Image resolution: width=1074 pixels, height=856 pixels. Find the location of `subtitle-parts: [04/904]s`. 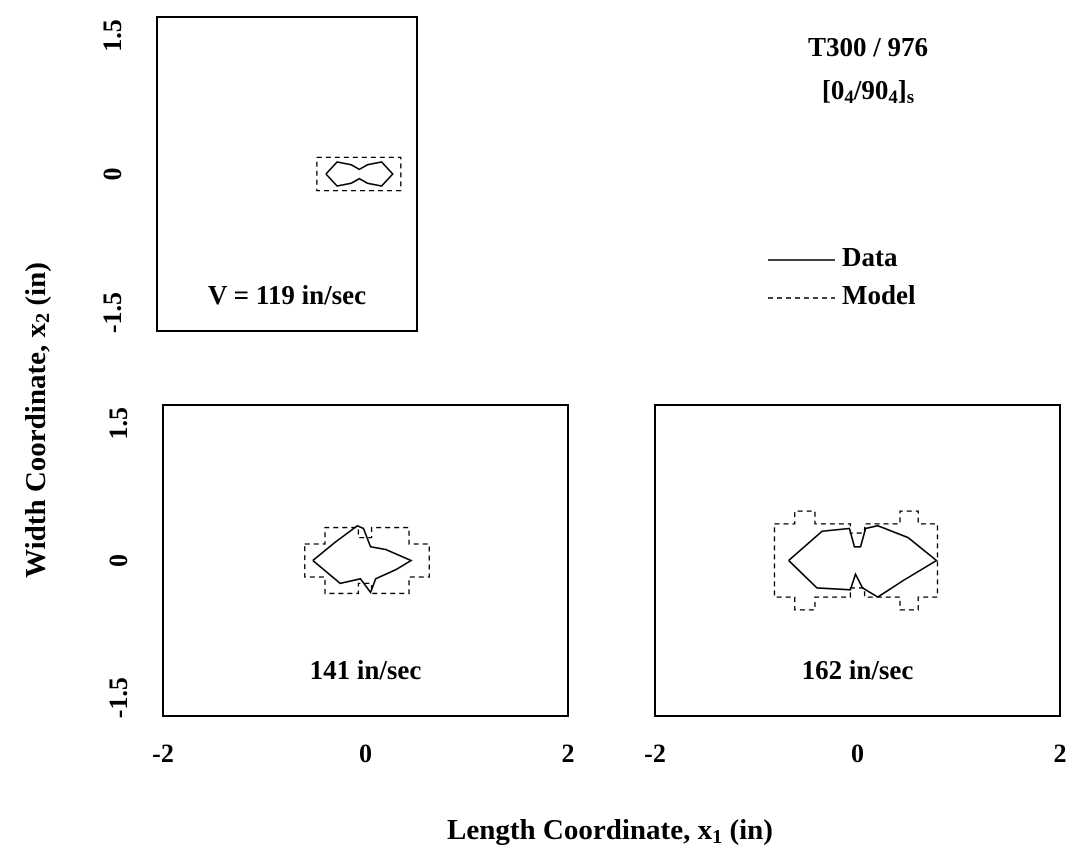

subtitle-parts: [04/904]s is located at coordinates (868, 91).